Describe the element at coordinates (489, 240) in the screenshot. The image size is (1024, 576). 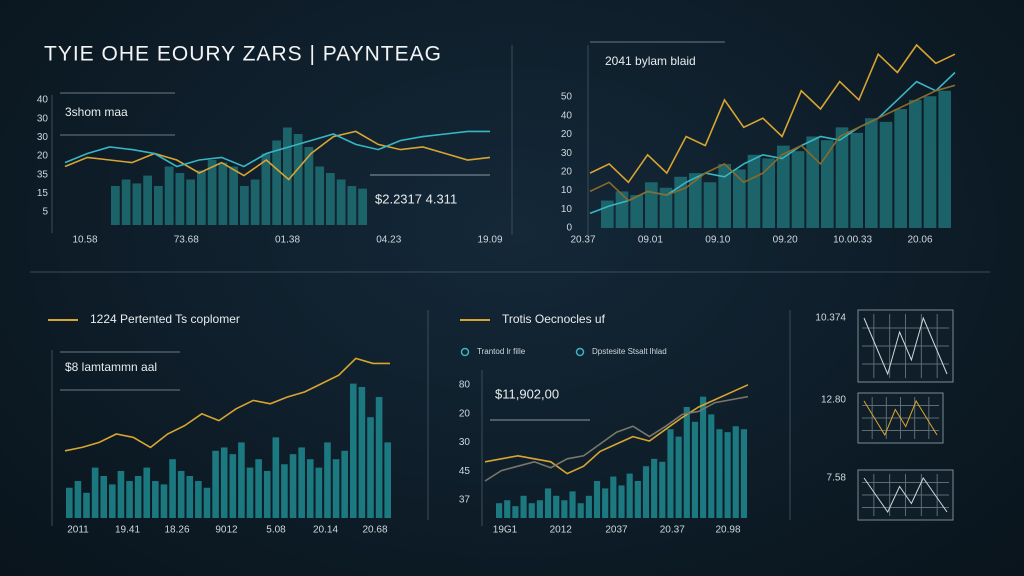
I see `x-tick-label: 19.09` at that location.